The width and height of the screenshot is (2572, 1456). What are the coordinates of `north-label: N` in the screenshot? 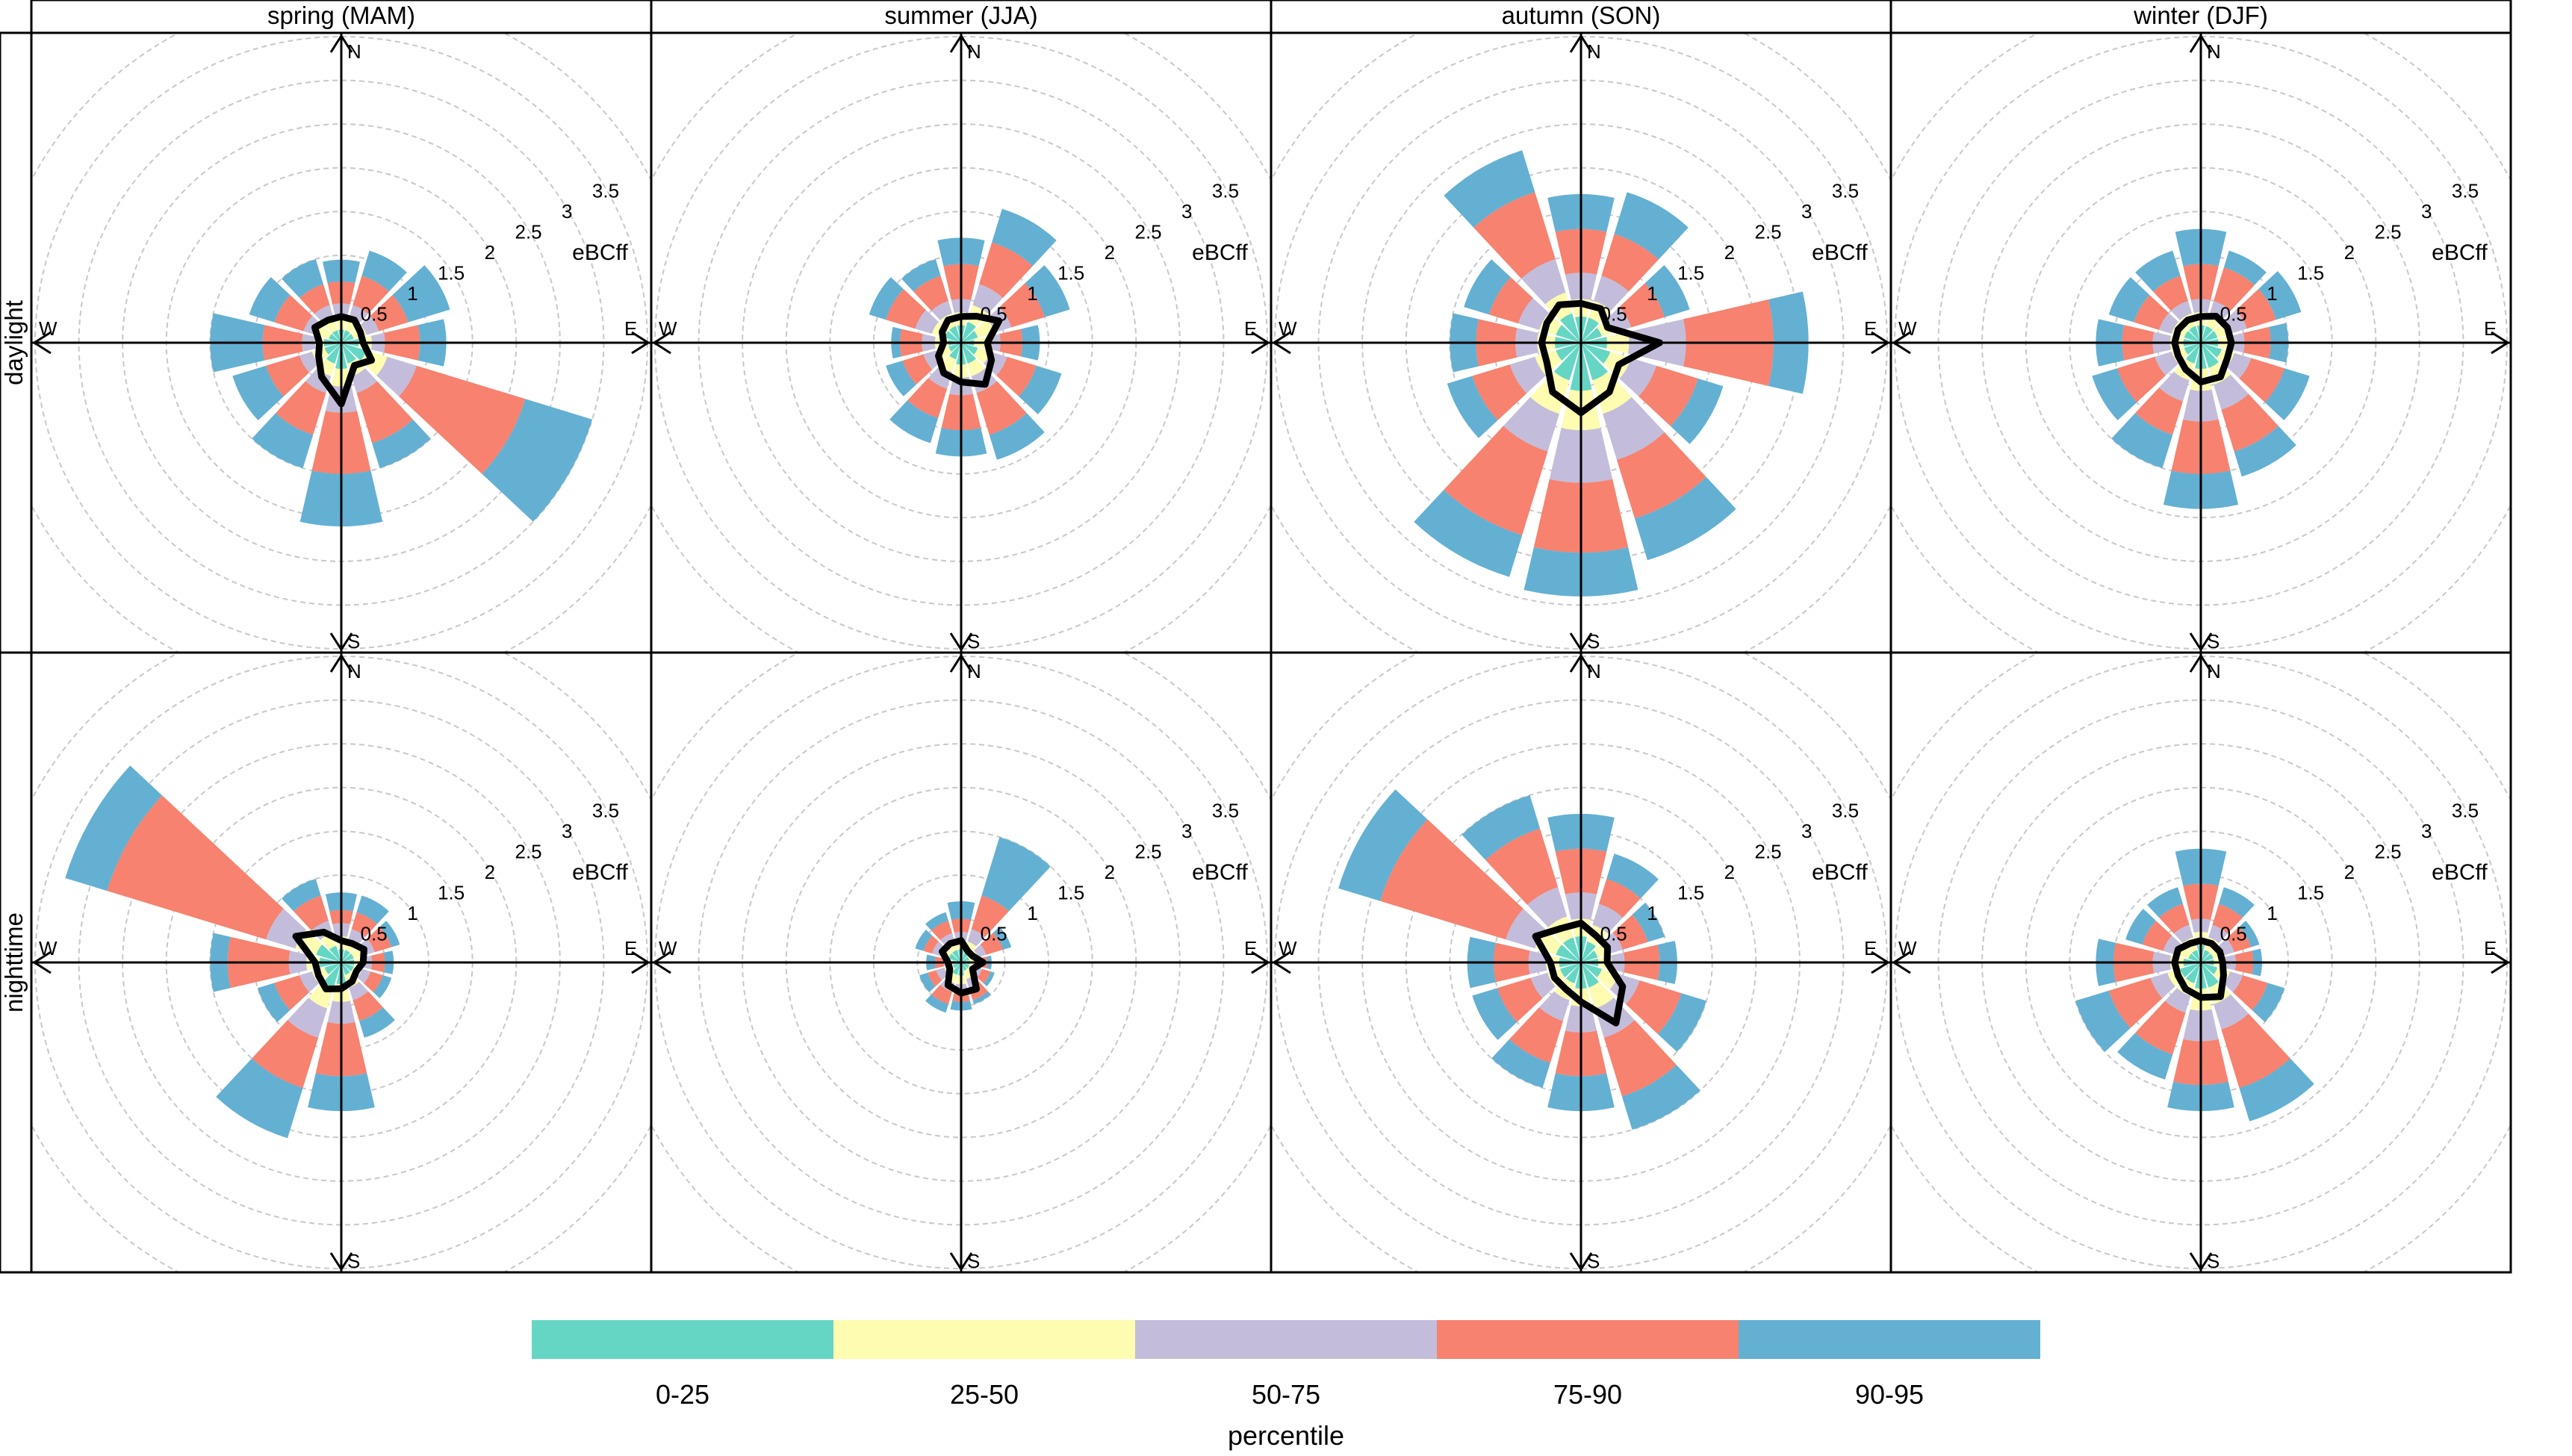 It's located at (974, 671).